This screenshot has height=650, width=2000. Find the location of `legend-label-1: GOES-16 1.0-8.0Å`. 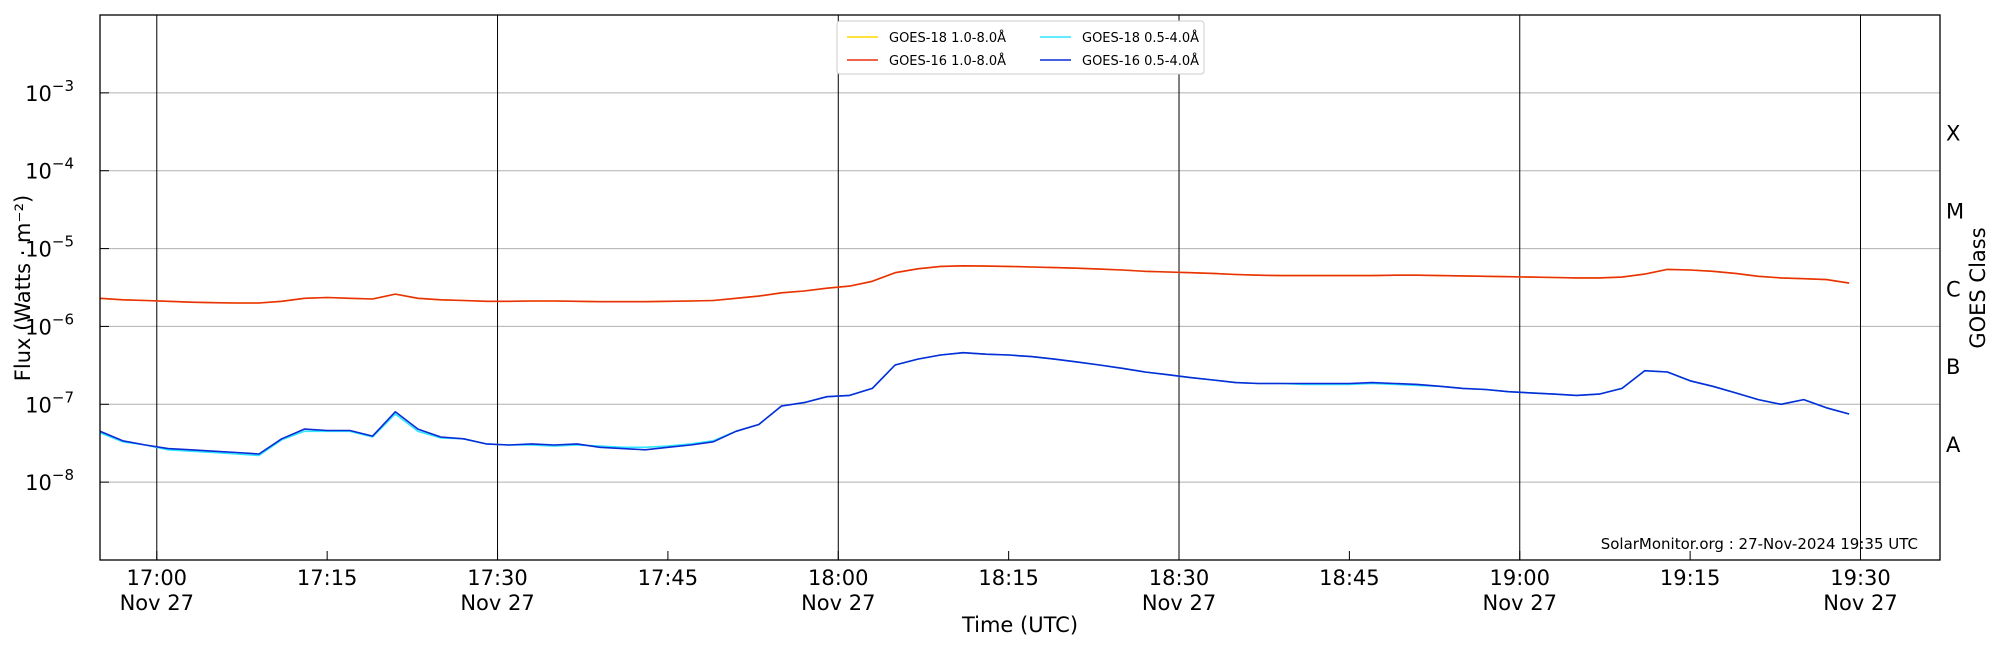

legend-label-1: GOES-16 1.0-8.0Å is located at coordinates (947, 61).